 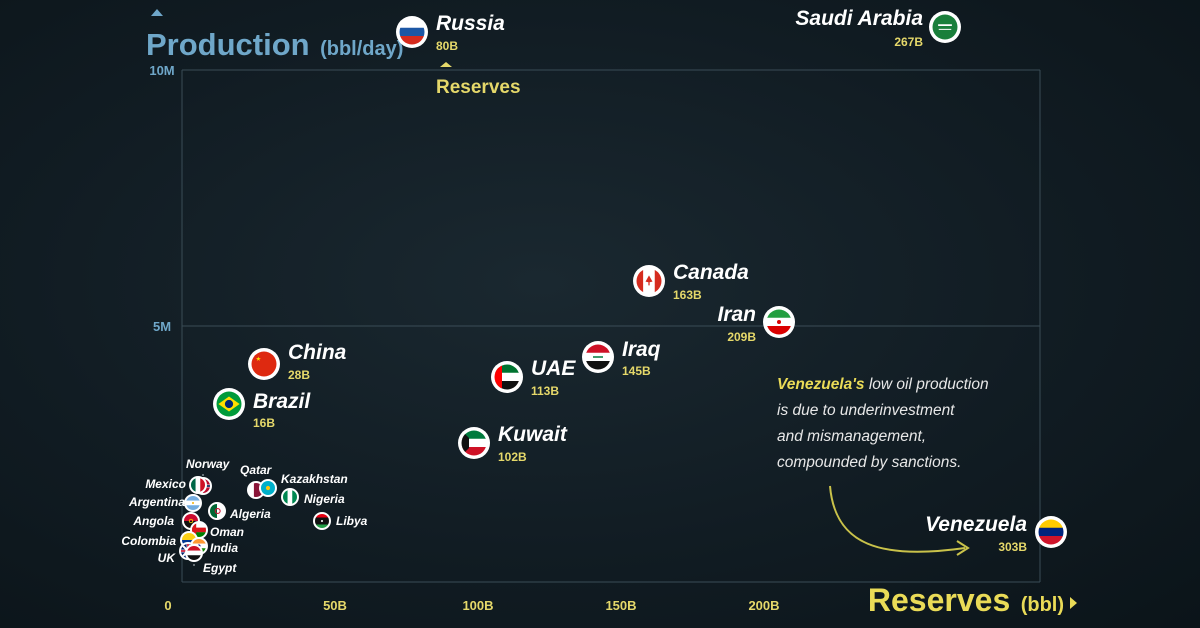 I want to click on kuwait-flag-icon, so click(x=474, y=443).